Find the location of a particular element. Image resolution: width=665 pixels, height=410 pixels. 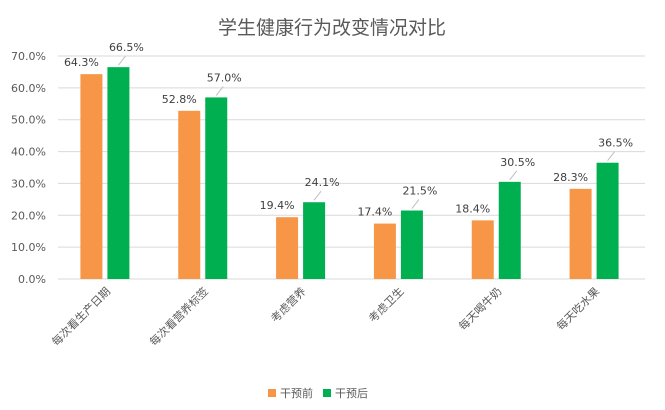

x-tick-label: 每次看营养标签 is located at coordinates (179, 316).